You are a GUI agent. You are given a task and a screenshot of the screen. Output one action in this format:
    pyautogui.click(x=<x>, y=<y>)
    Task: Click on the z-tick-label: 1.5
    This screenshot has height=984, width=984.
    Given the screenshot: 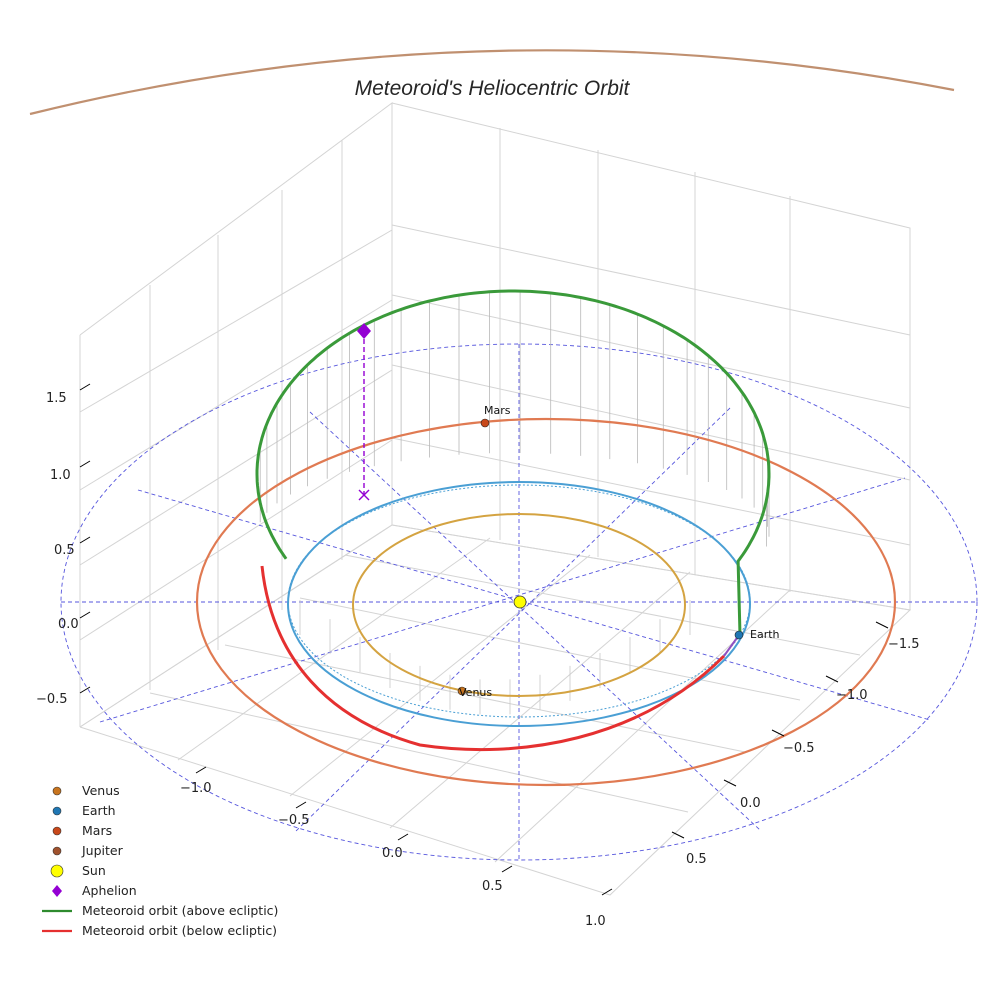 What is the action you would take?
    pyautogui.click(x=56, y=398)
    